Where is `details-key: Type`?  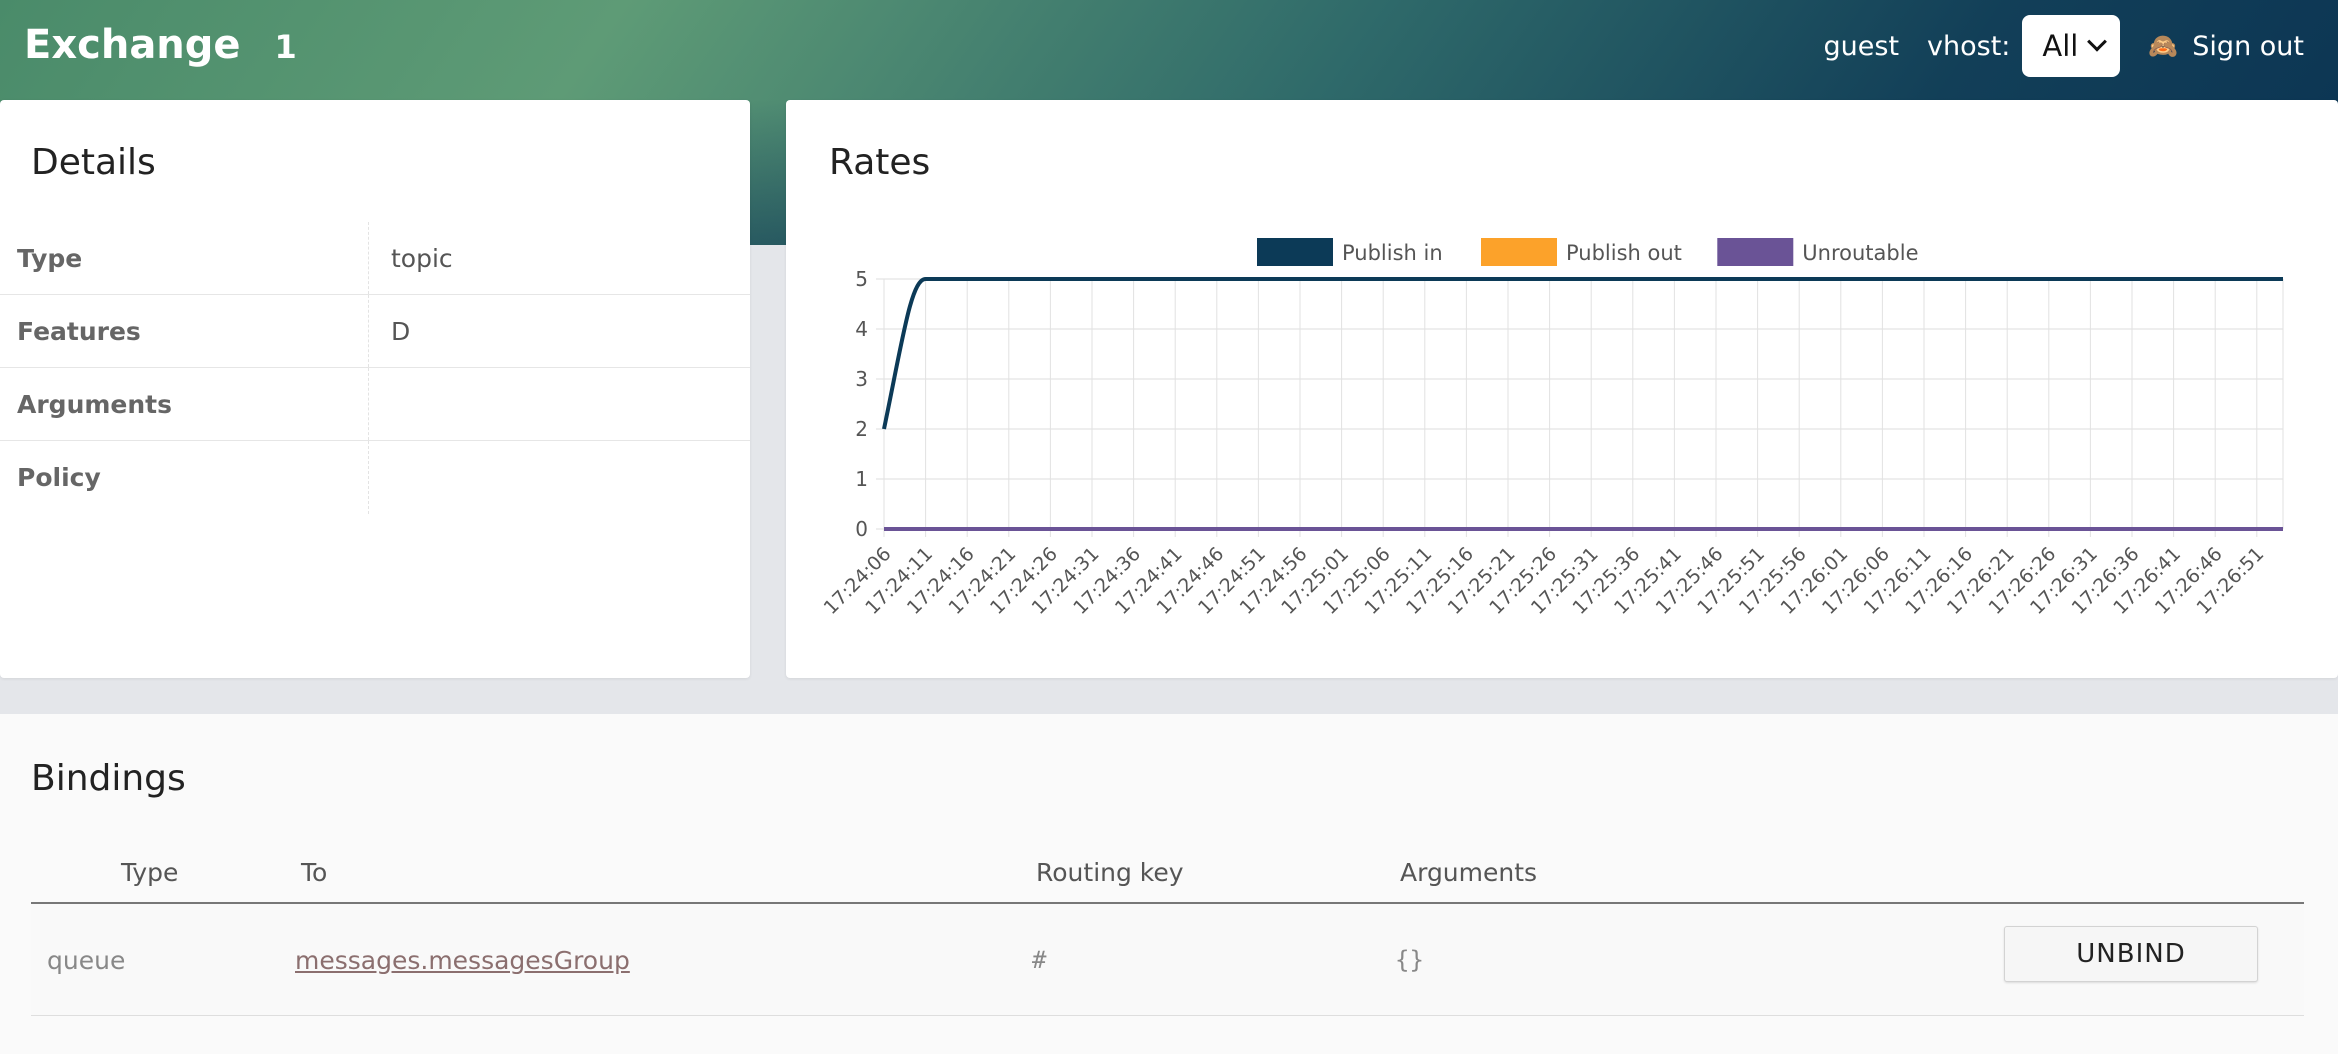
details-key: Type is located at coordinates (184, 258).